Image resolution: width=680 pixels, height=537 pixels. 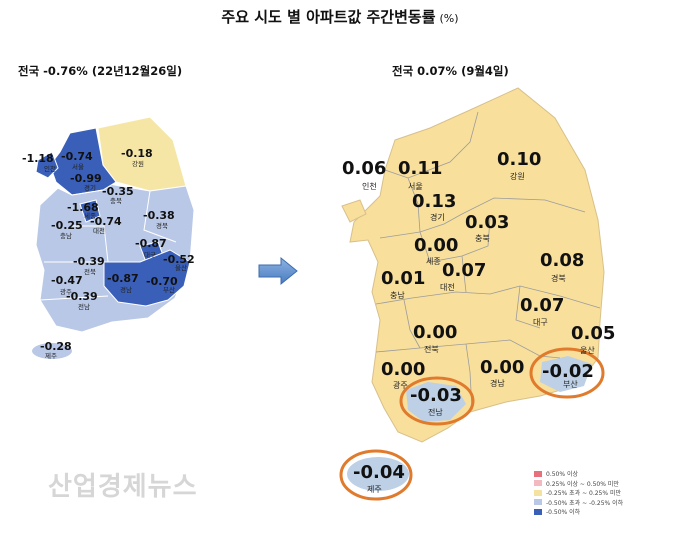 I want to click on left-region-name: 강원, so click(x=138, y=163).